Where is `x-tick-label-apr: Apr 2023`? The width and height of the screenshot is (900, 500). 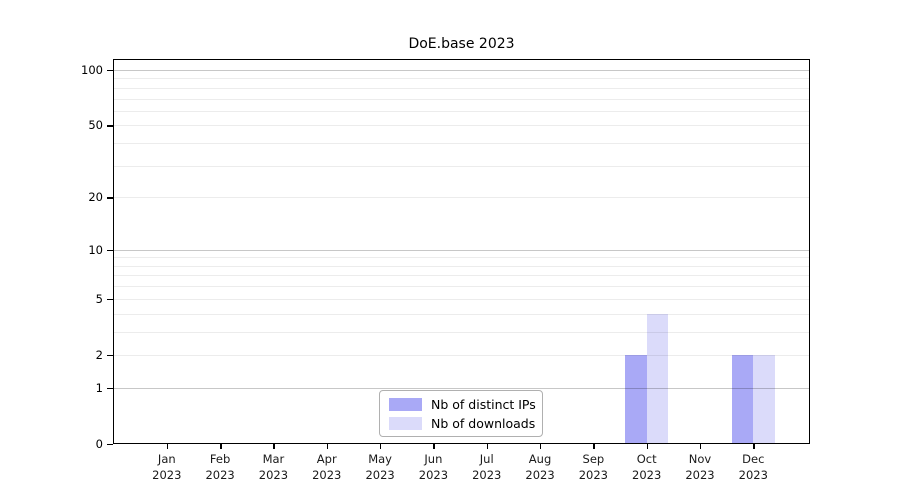
x-tick-label-apr: Apr 2023 is located at coordinates (327, 467).